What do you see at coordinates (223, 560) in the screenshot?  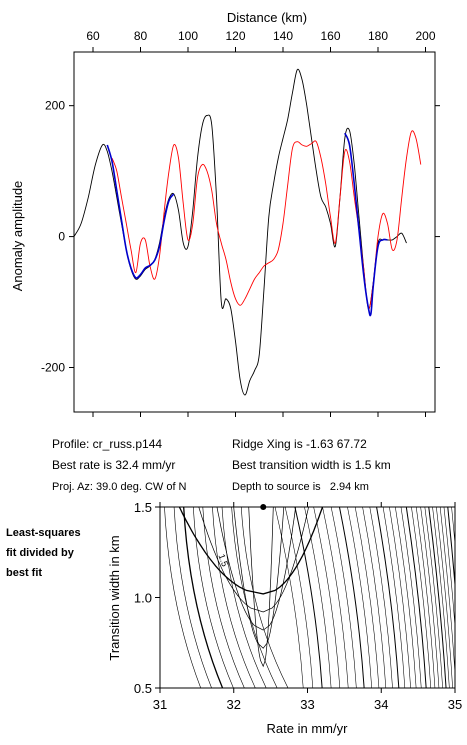 I see `contour-level-label: 1.5` at bounding box center [223, 560].